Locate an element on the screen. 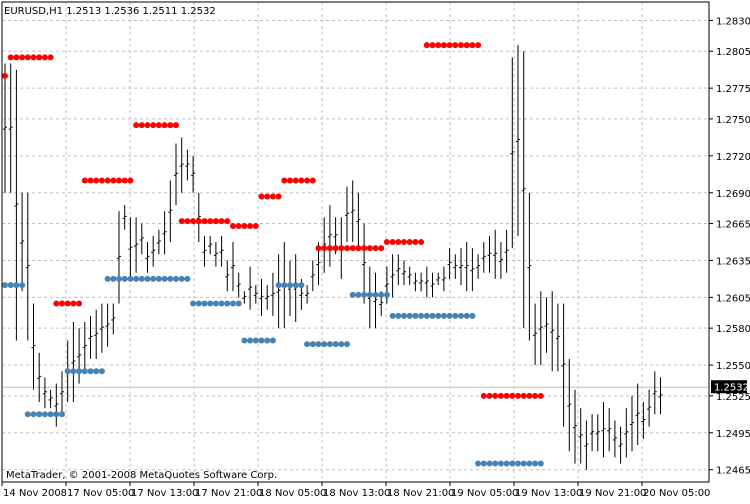  y-tick-label: 1.2750 is located at coordinates (733, 120).